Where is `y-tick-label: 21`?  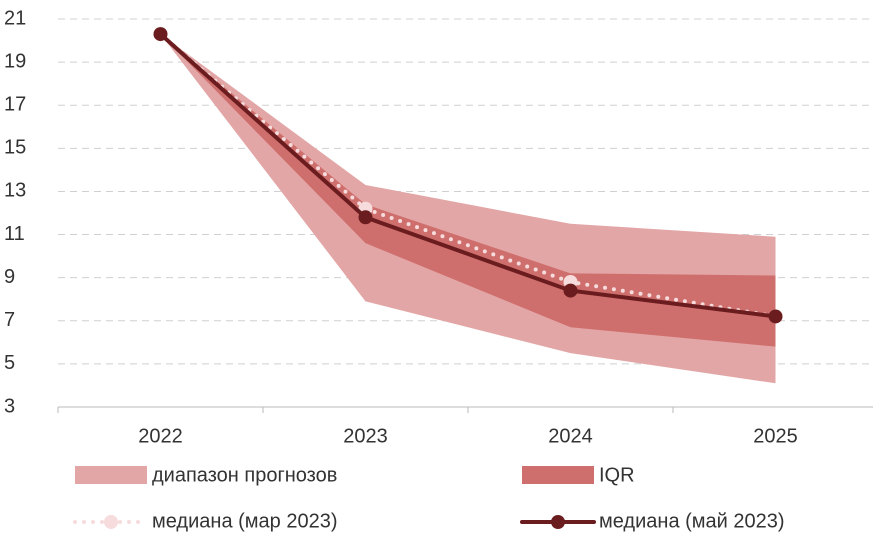 y-tick-label: 21 is located at coordinates (15, 18).